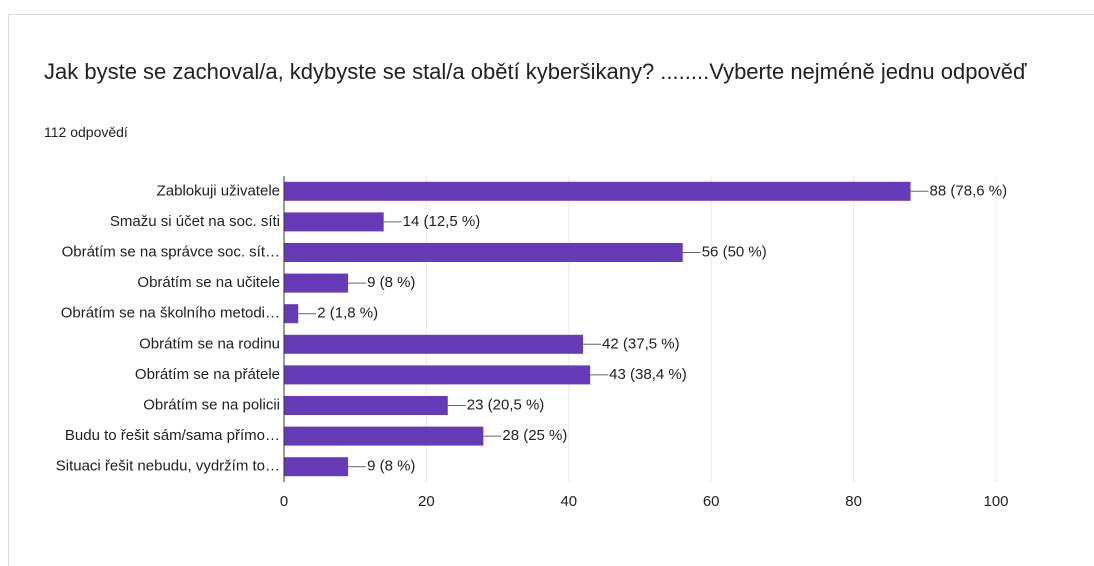 The height and width of the screenshot is (566, 1094). Describe the element at coordinates (969, 190) in the screenshot. I see `value-label: 88 (78,6 %)` at that location.